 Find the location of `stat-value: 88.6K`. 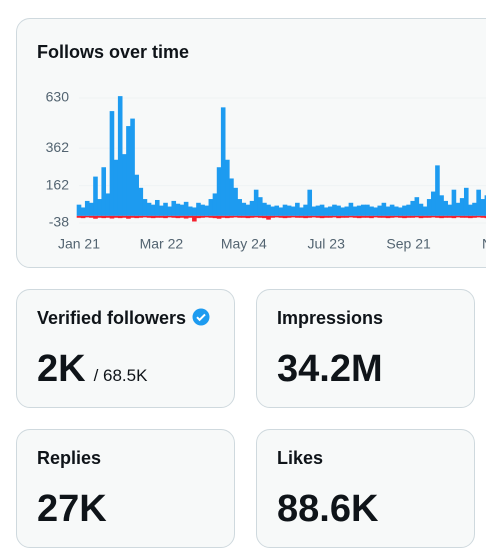

stat-value: 88.6K is located at coordinates (328, 509).